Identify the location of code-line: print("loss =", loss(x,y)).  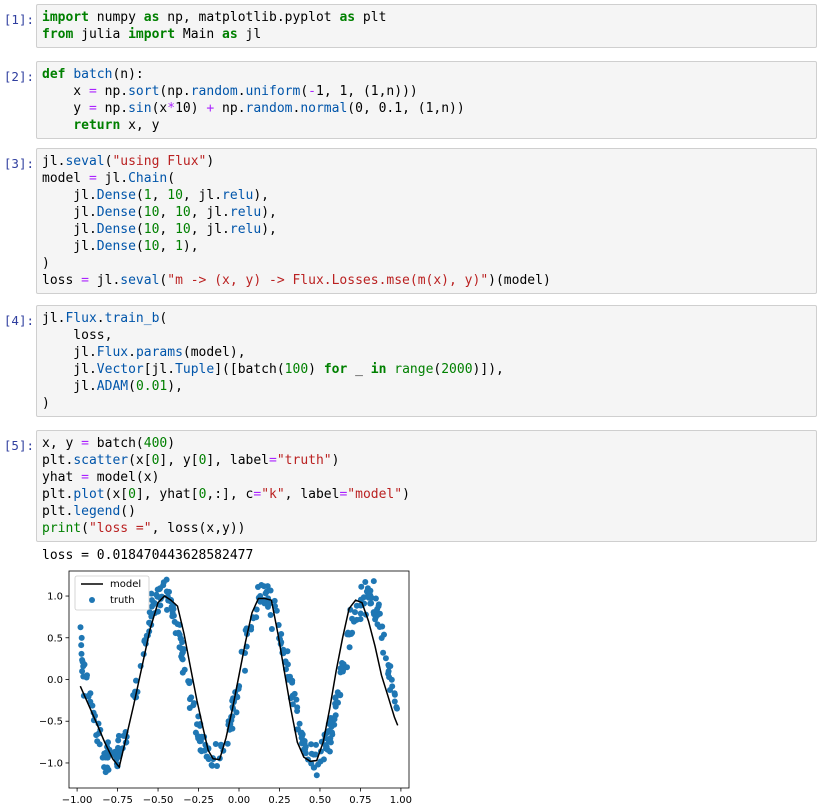
(144, 528).